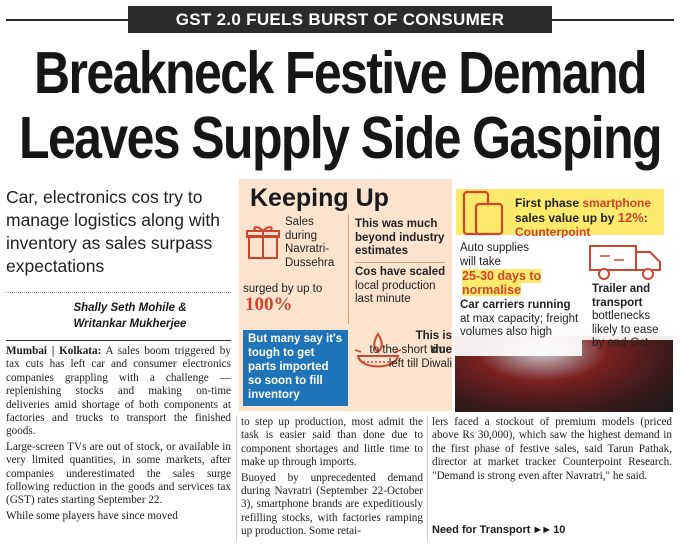 The image size is (680, 547). What do you see at coordinates (395, 292) in the screenshot?
I see `scaled-production-detail: local production last minute` at bounding box center [395, 292].